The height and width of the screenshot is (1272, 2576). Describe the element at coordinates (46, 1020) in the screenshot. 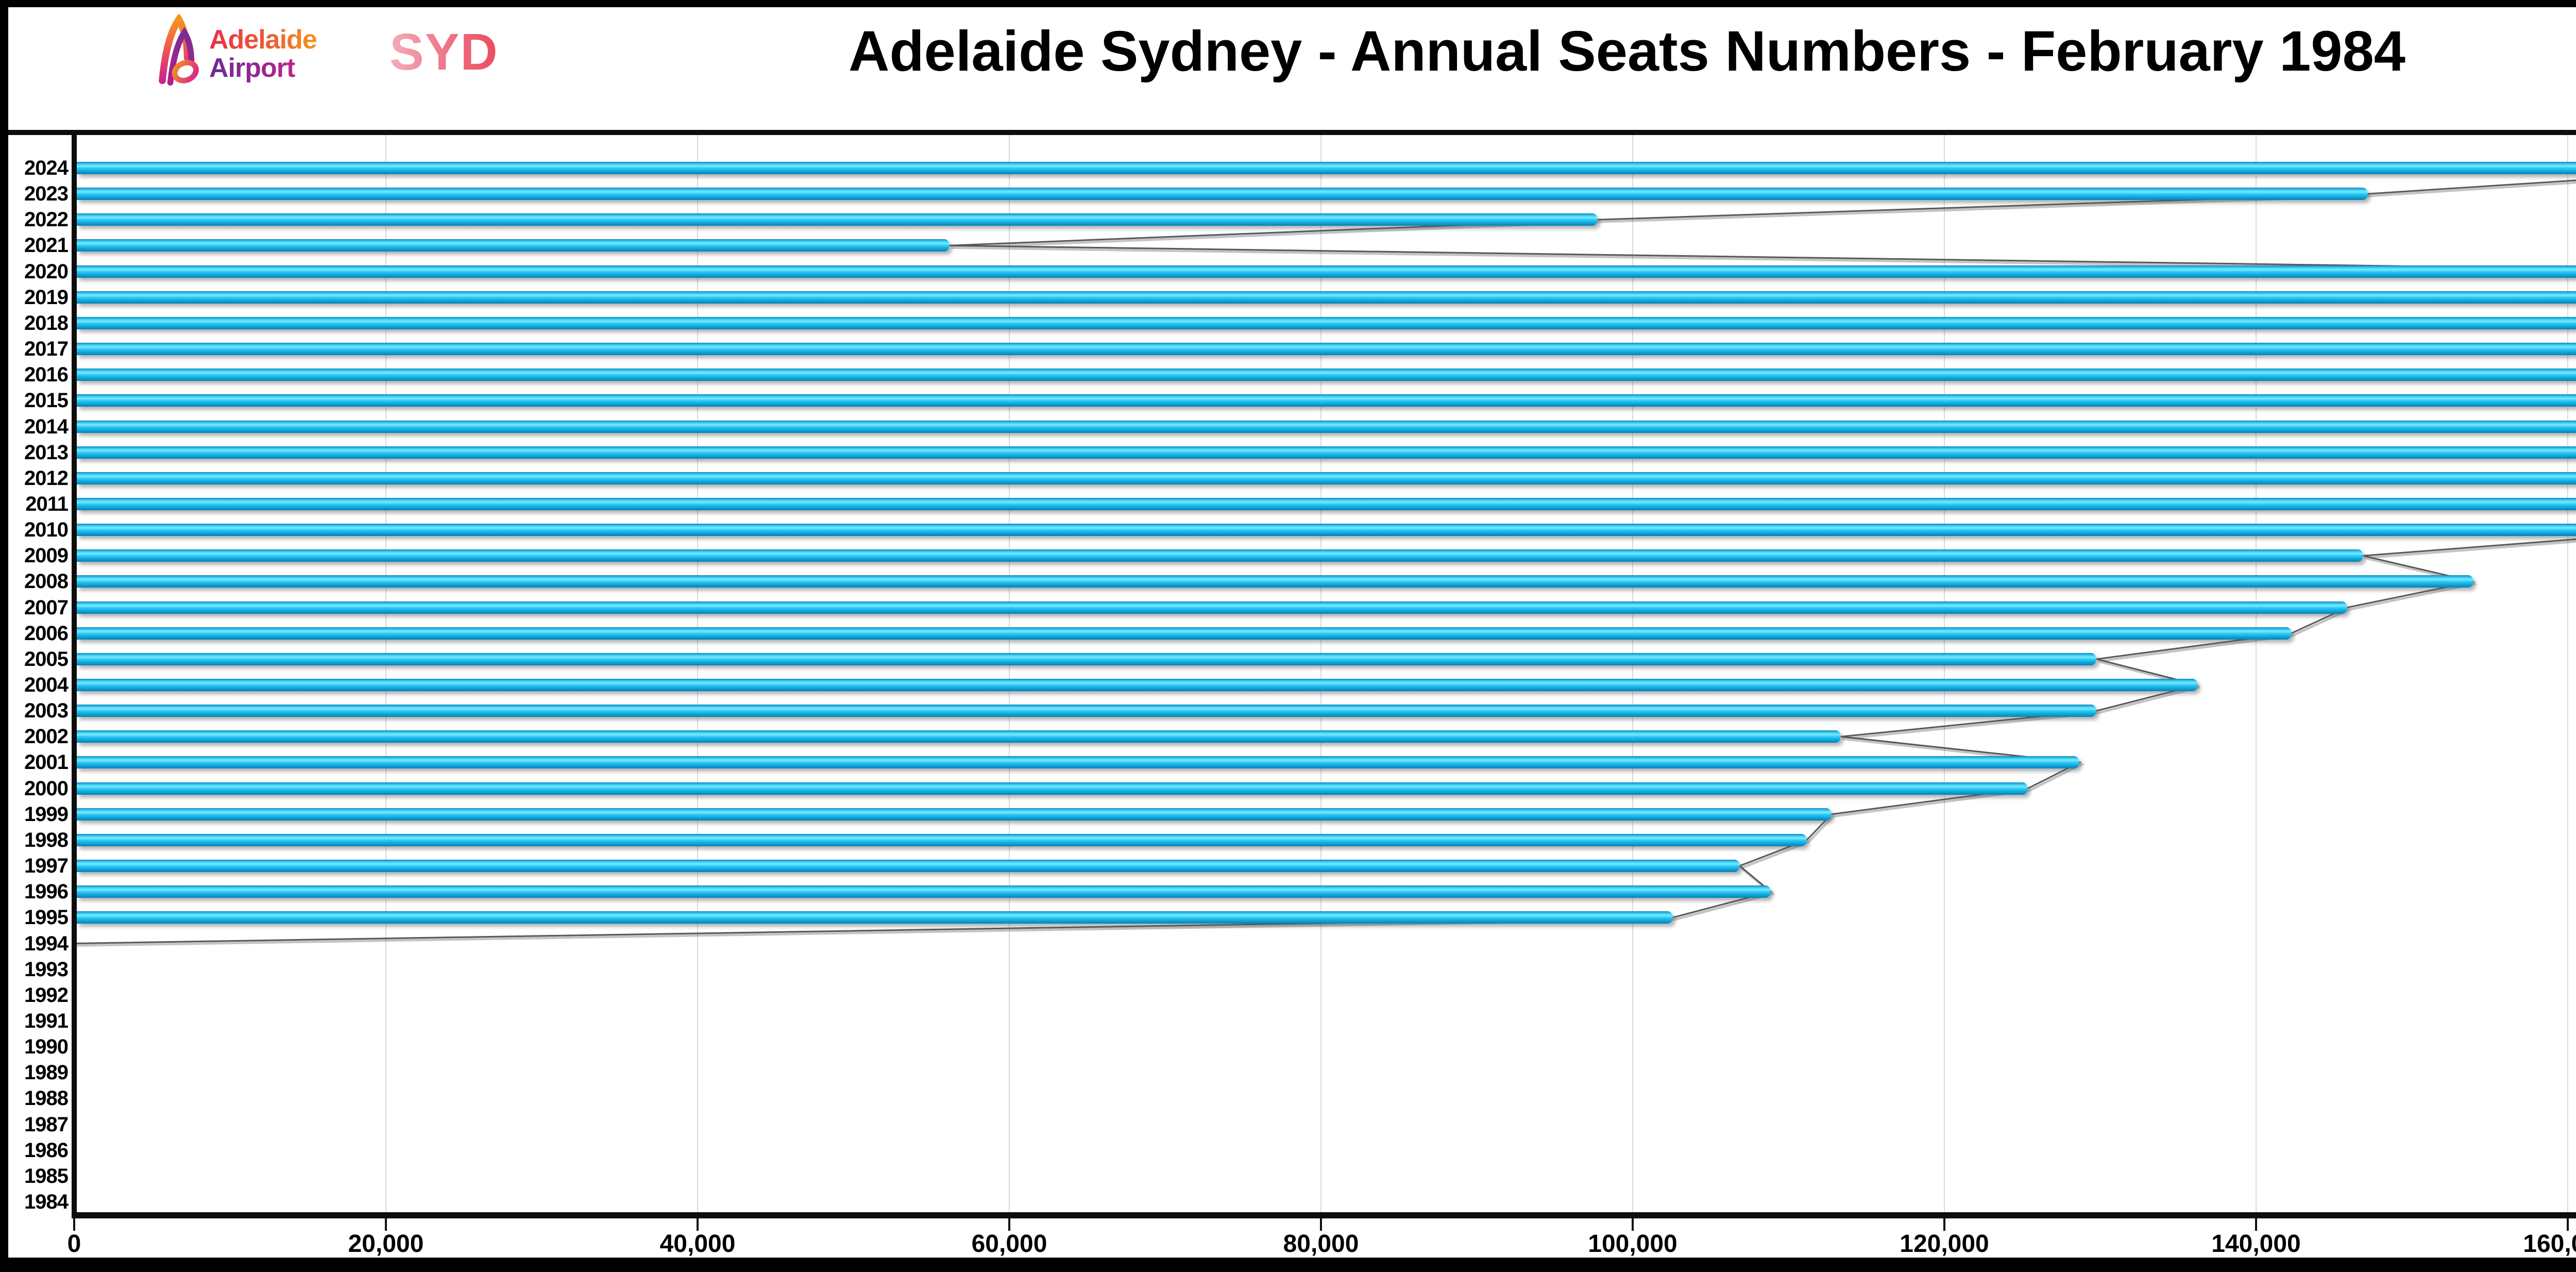

I see `y-axis-year-label: 1991` at that location.